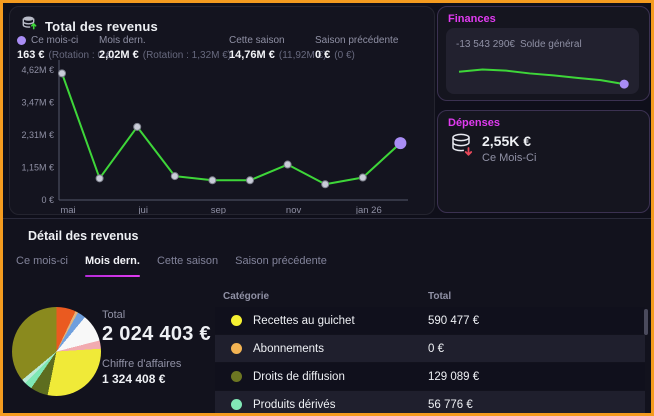 The height and width of the screenshot is (416, 654). What do you see at coordinates (165, 48) in the screenshot?
I see `stat-1: Mois dern. 2,02M € (Rotation : 1,32M €)` at bounding box center [165, 48].